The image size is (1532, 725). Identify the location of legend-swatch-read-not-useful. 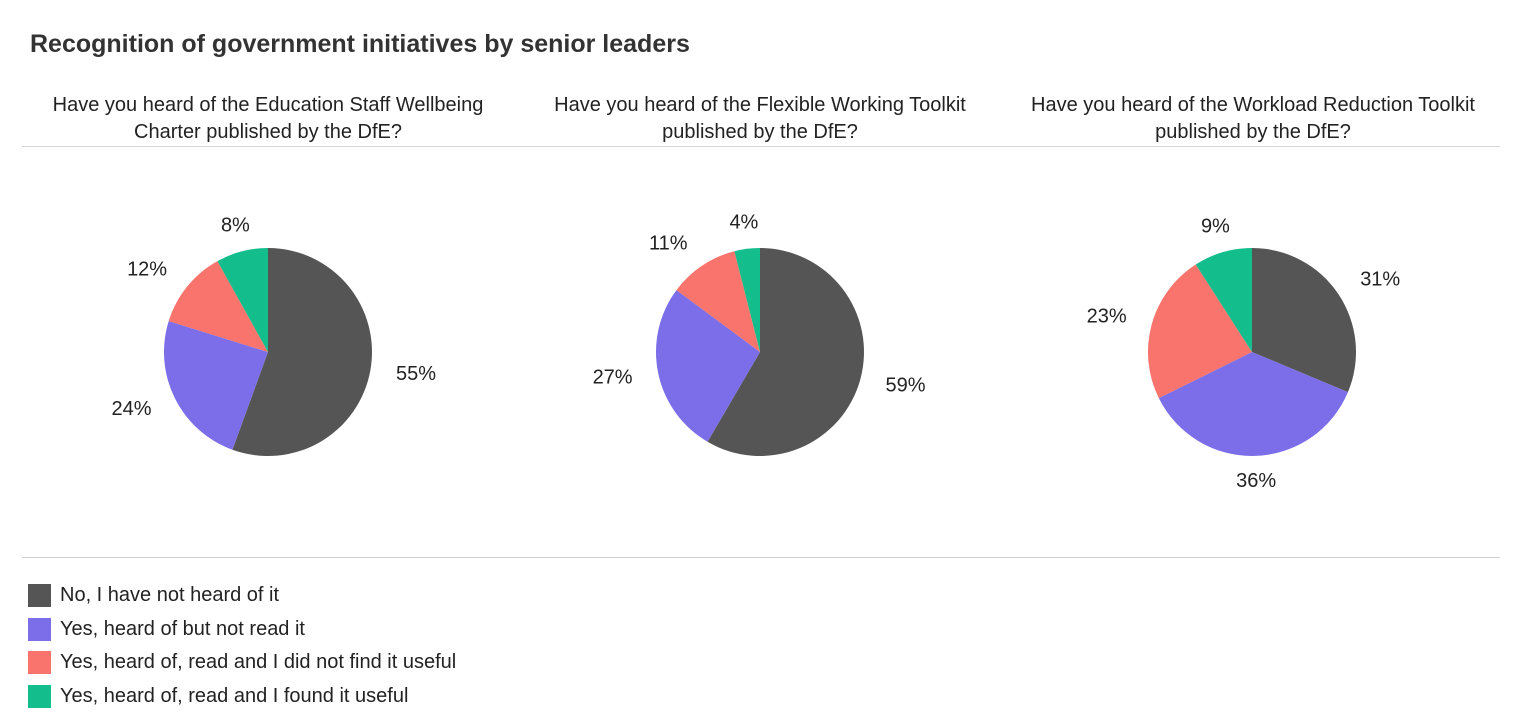
(39, 663).